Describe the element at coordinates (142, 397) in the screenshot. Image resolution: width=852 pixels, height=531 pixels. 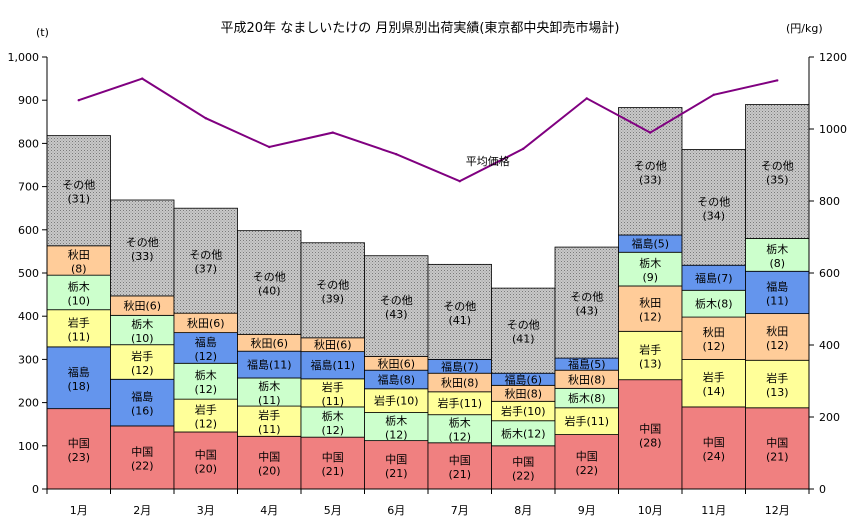
I see `segment-label: 福島` at that location.